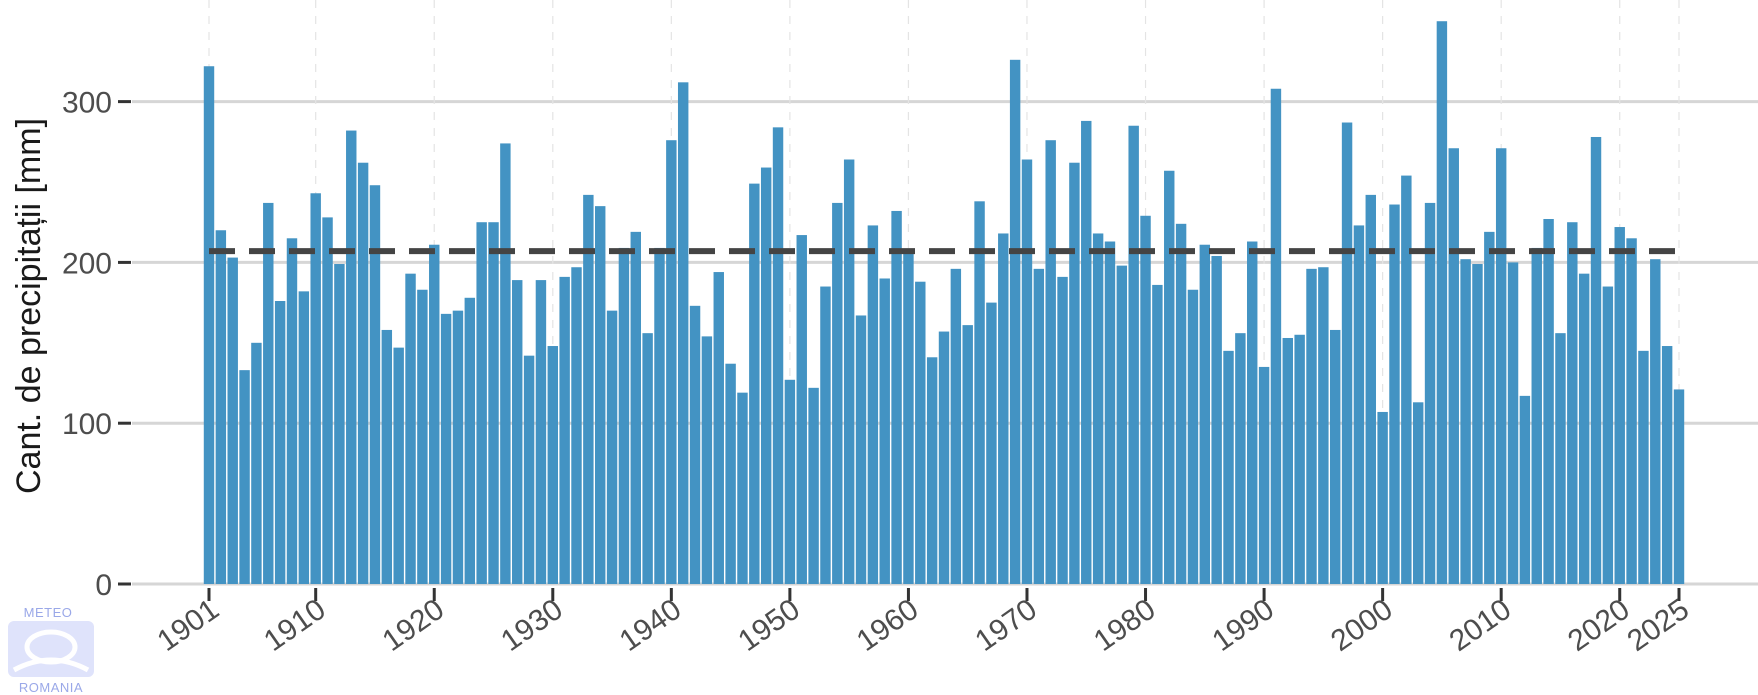 This screenshot has width=1758, height=695. Describe the element at coordinates (96, 344) in the screenshot. I see `y-axis: 0 100 200 300` at that location.